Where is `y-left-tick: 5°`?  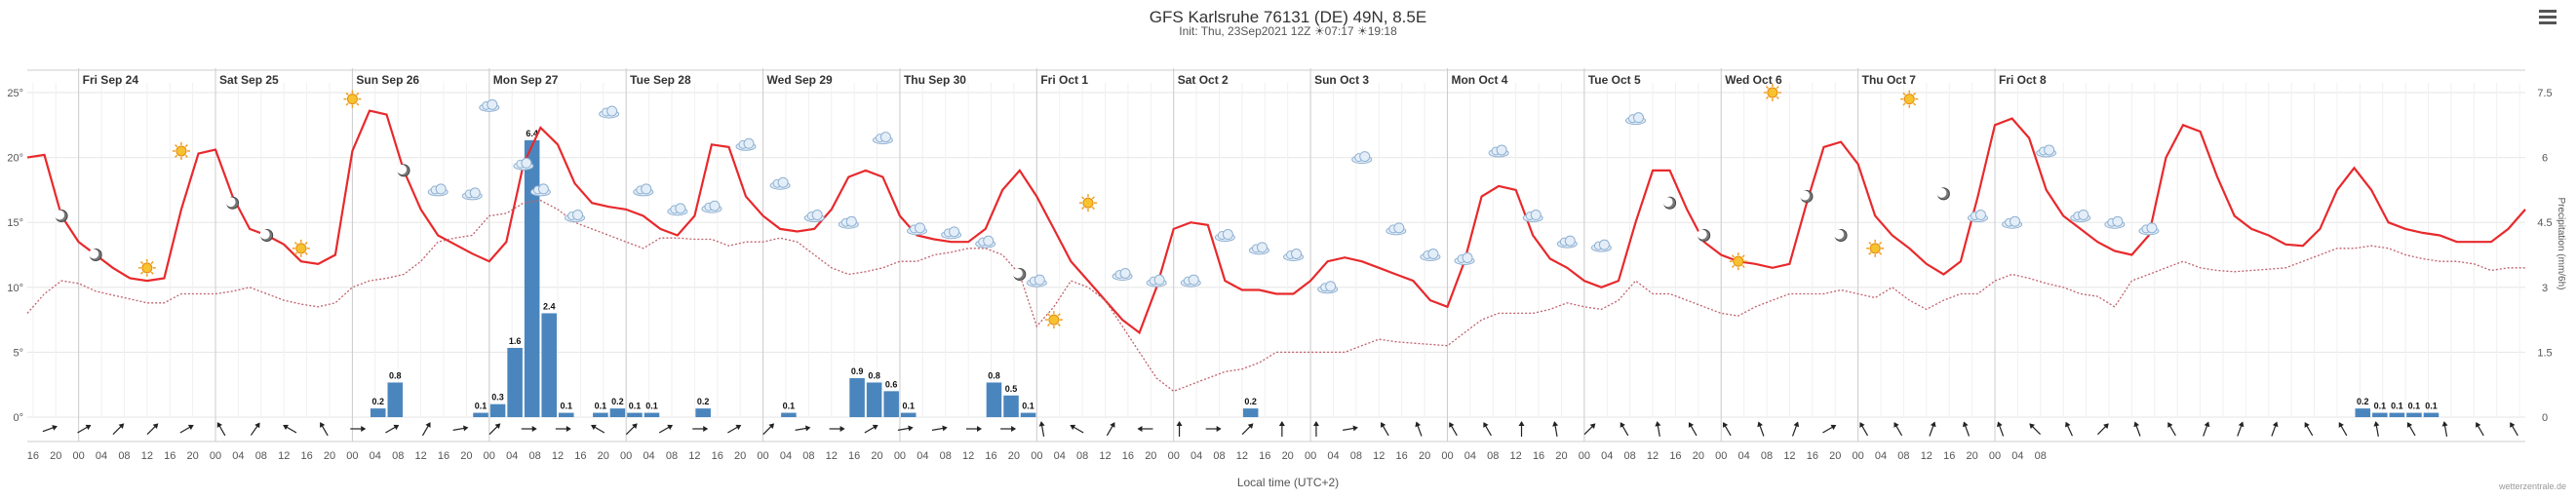
y-left-tick: 5° is located at coordinates (18, 353).